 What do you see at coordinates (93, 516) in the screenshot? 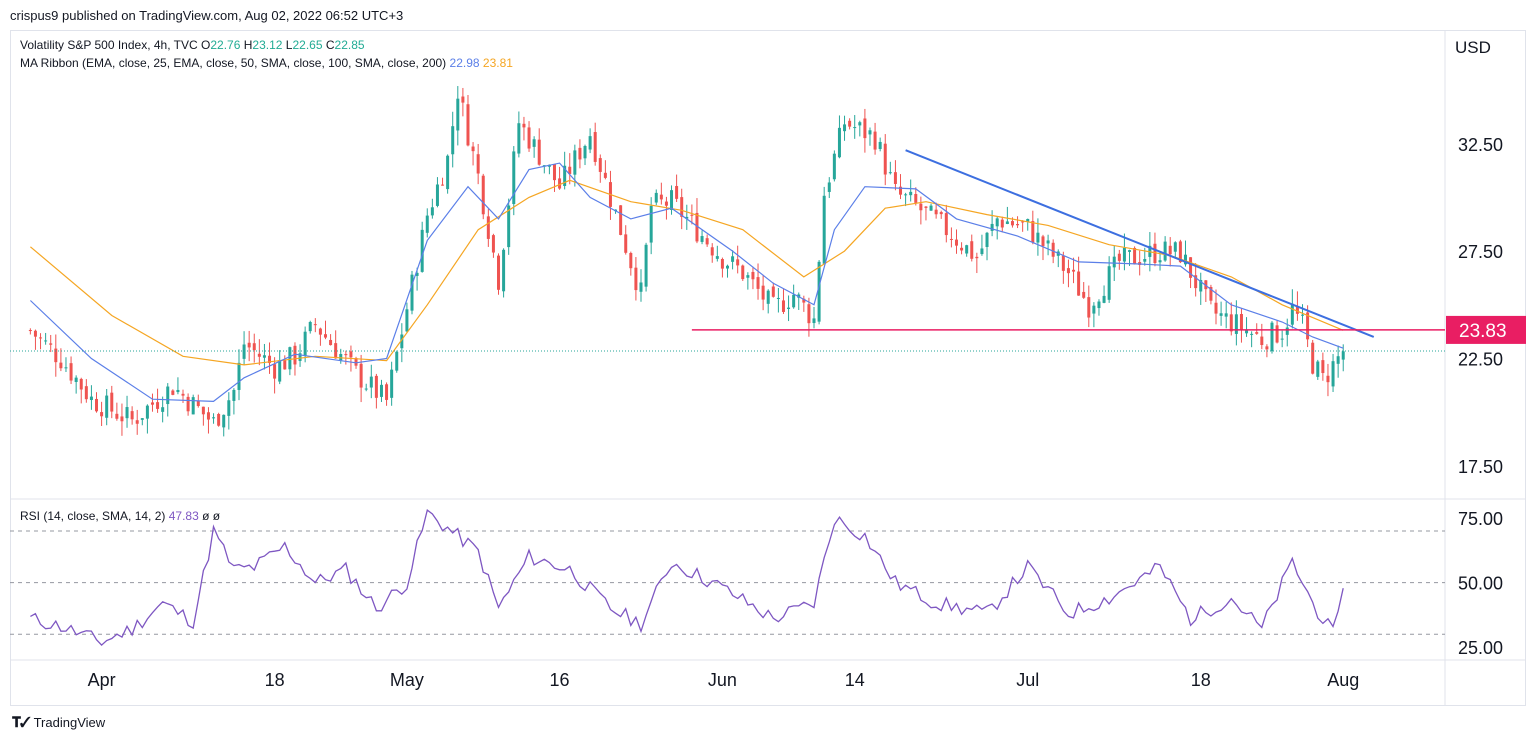
I see `rsi-label: RSI (14, close, SMA, 14, 2)` at bounding box center [93, 516].